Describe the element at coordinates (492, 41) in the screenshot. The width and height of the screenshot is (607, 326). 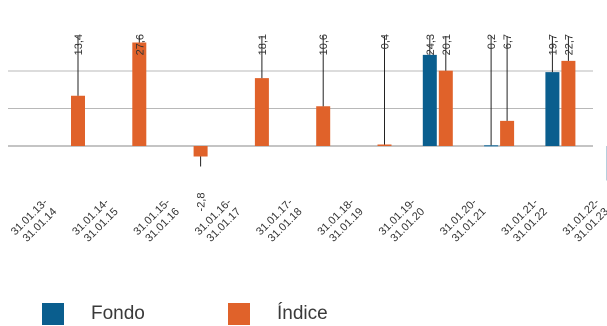
I see `value-label-0-7: 0,2` at that location.